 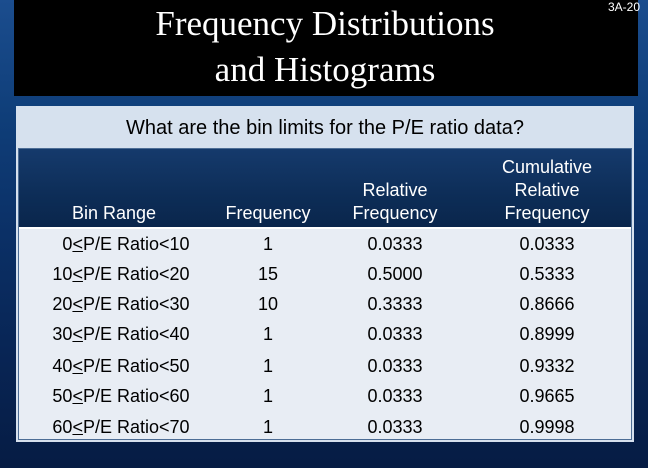 What do you see at coordinates (547, 167) in the screenshot?
I see `header-cumulative-line-1: Cumulative` at bounding box center [547, 167].